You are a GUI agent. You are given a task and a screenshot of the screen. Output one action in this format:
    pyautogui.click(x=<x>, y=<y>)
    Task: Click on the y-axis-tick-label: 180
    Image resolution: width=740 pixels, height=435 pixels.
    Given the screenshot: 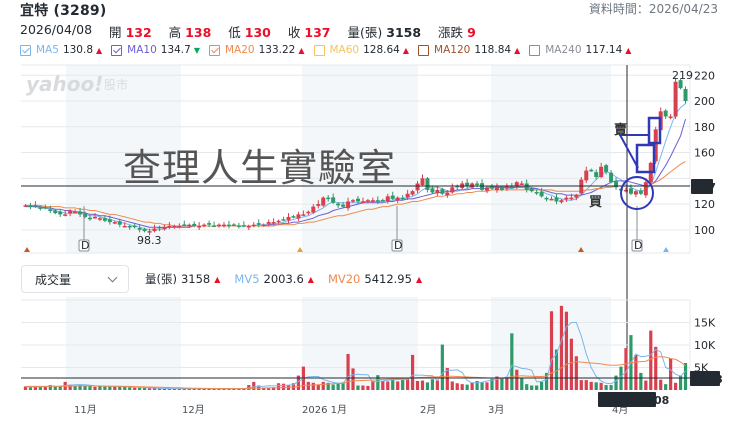 What is the action you would take?
    pyautogui.click(x=704, y=127)
    